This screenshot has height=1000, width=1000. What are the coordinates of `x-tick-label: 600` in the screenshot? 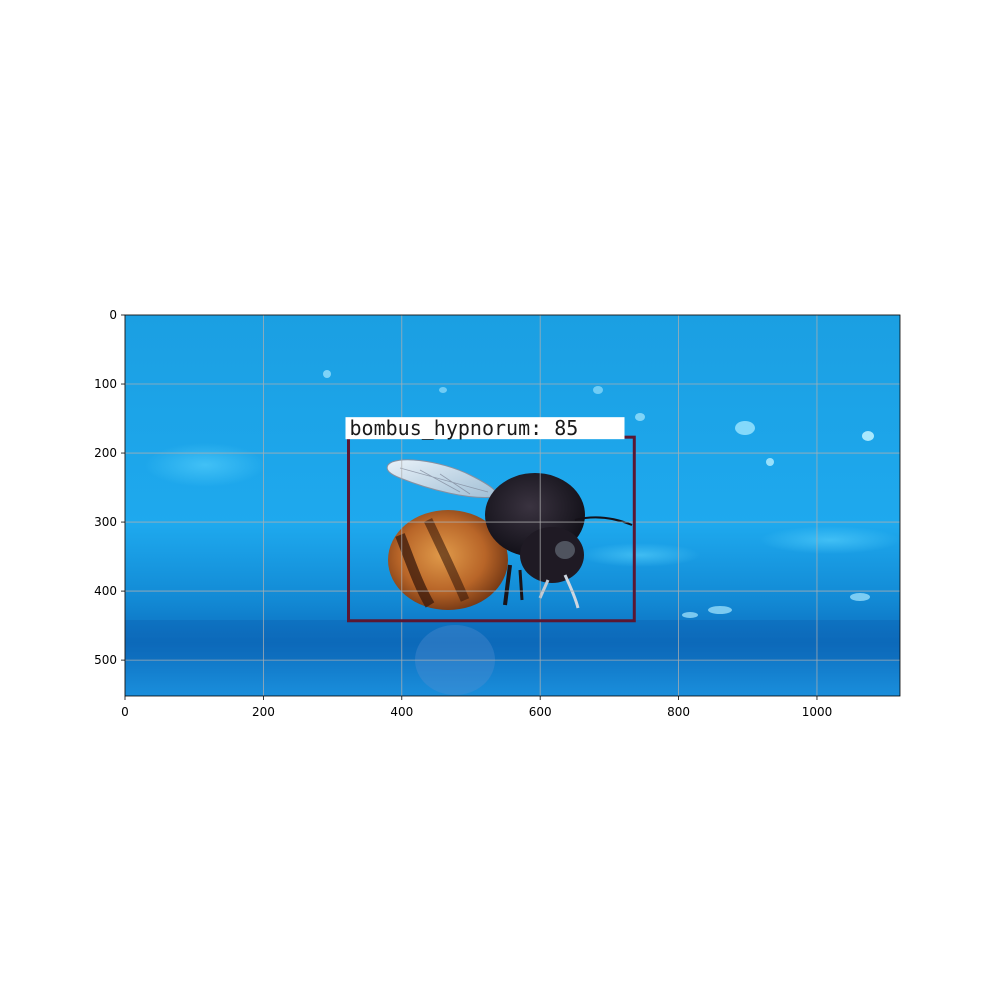 It's located at (540, 712).